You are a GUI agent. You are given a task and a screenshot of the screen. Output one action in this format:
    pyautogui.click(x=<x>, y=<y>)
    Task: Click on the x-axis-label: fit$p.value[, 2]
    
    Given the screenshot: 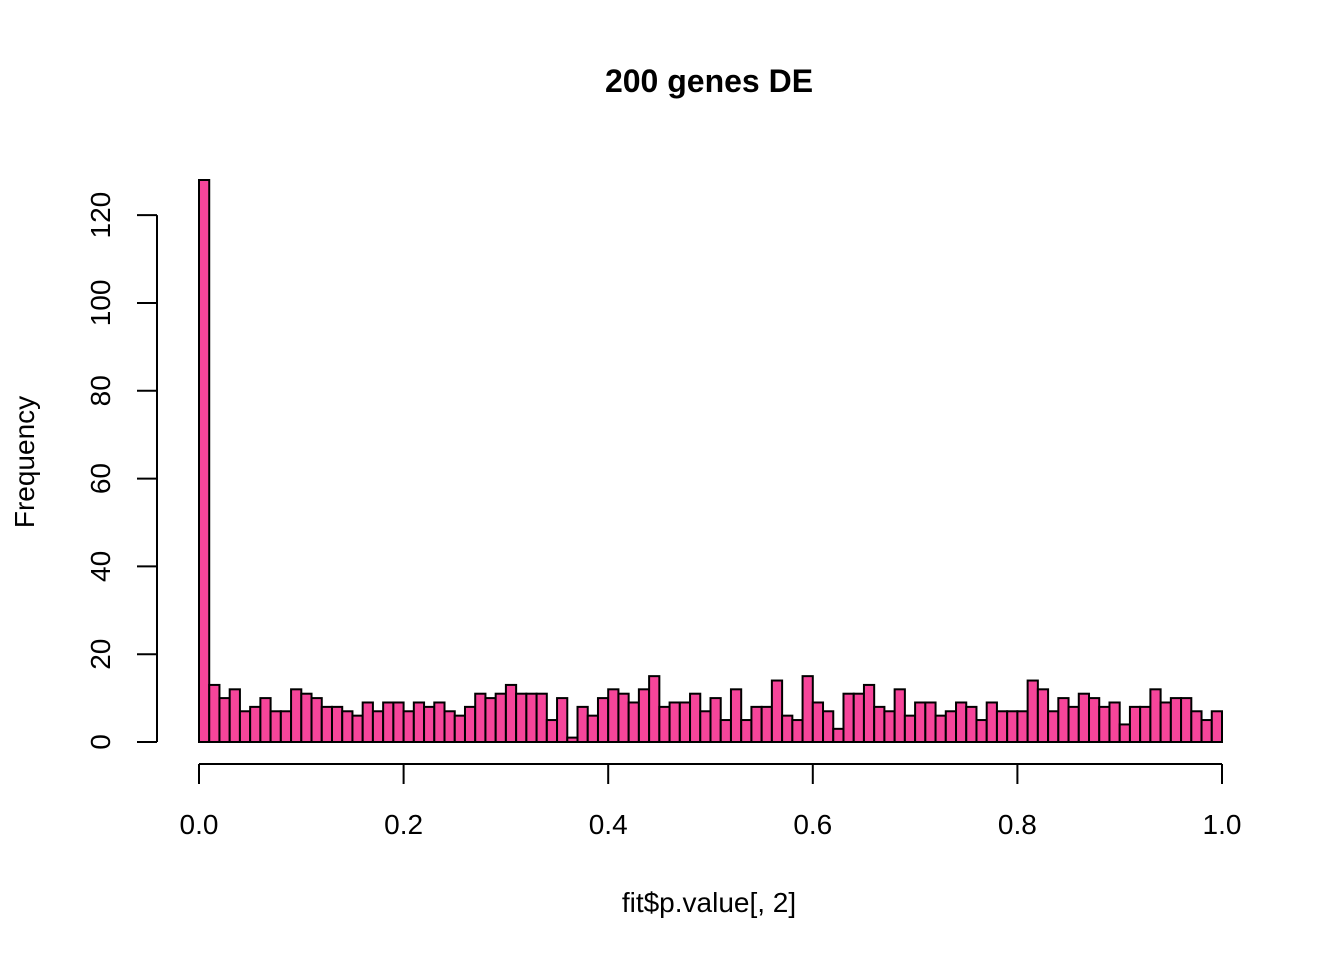 What is the action you would take?
    pyautogui.click(x=709, y=902)
    